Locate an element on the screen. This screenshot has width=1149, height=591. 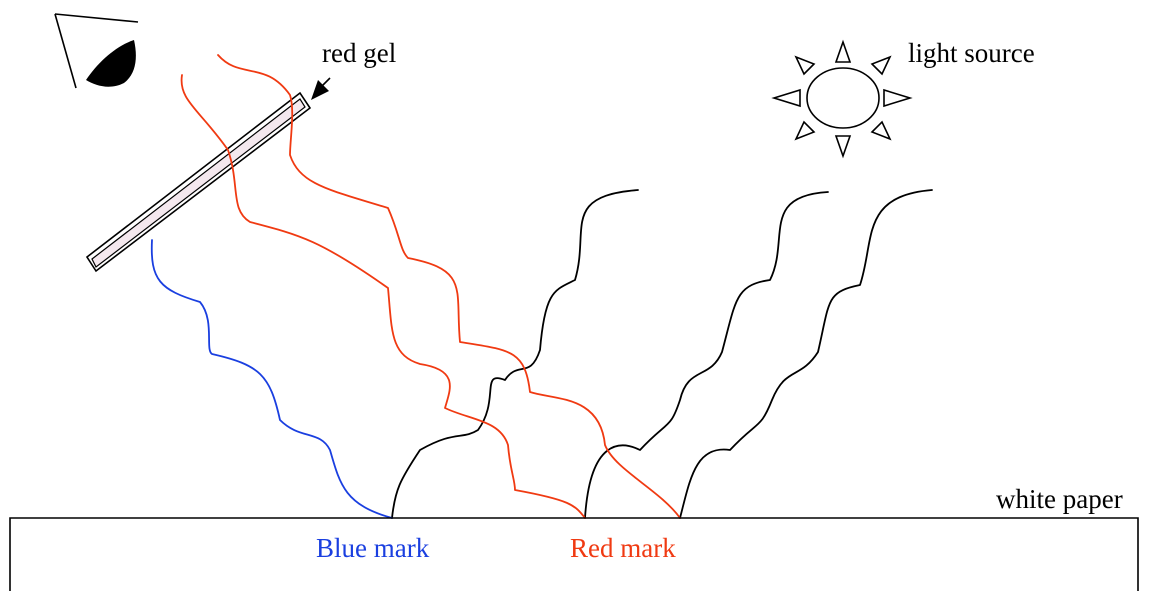
red-gel-filter is located at coordinates (198, 182).